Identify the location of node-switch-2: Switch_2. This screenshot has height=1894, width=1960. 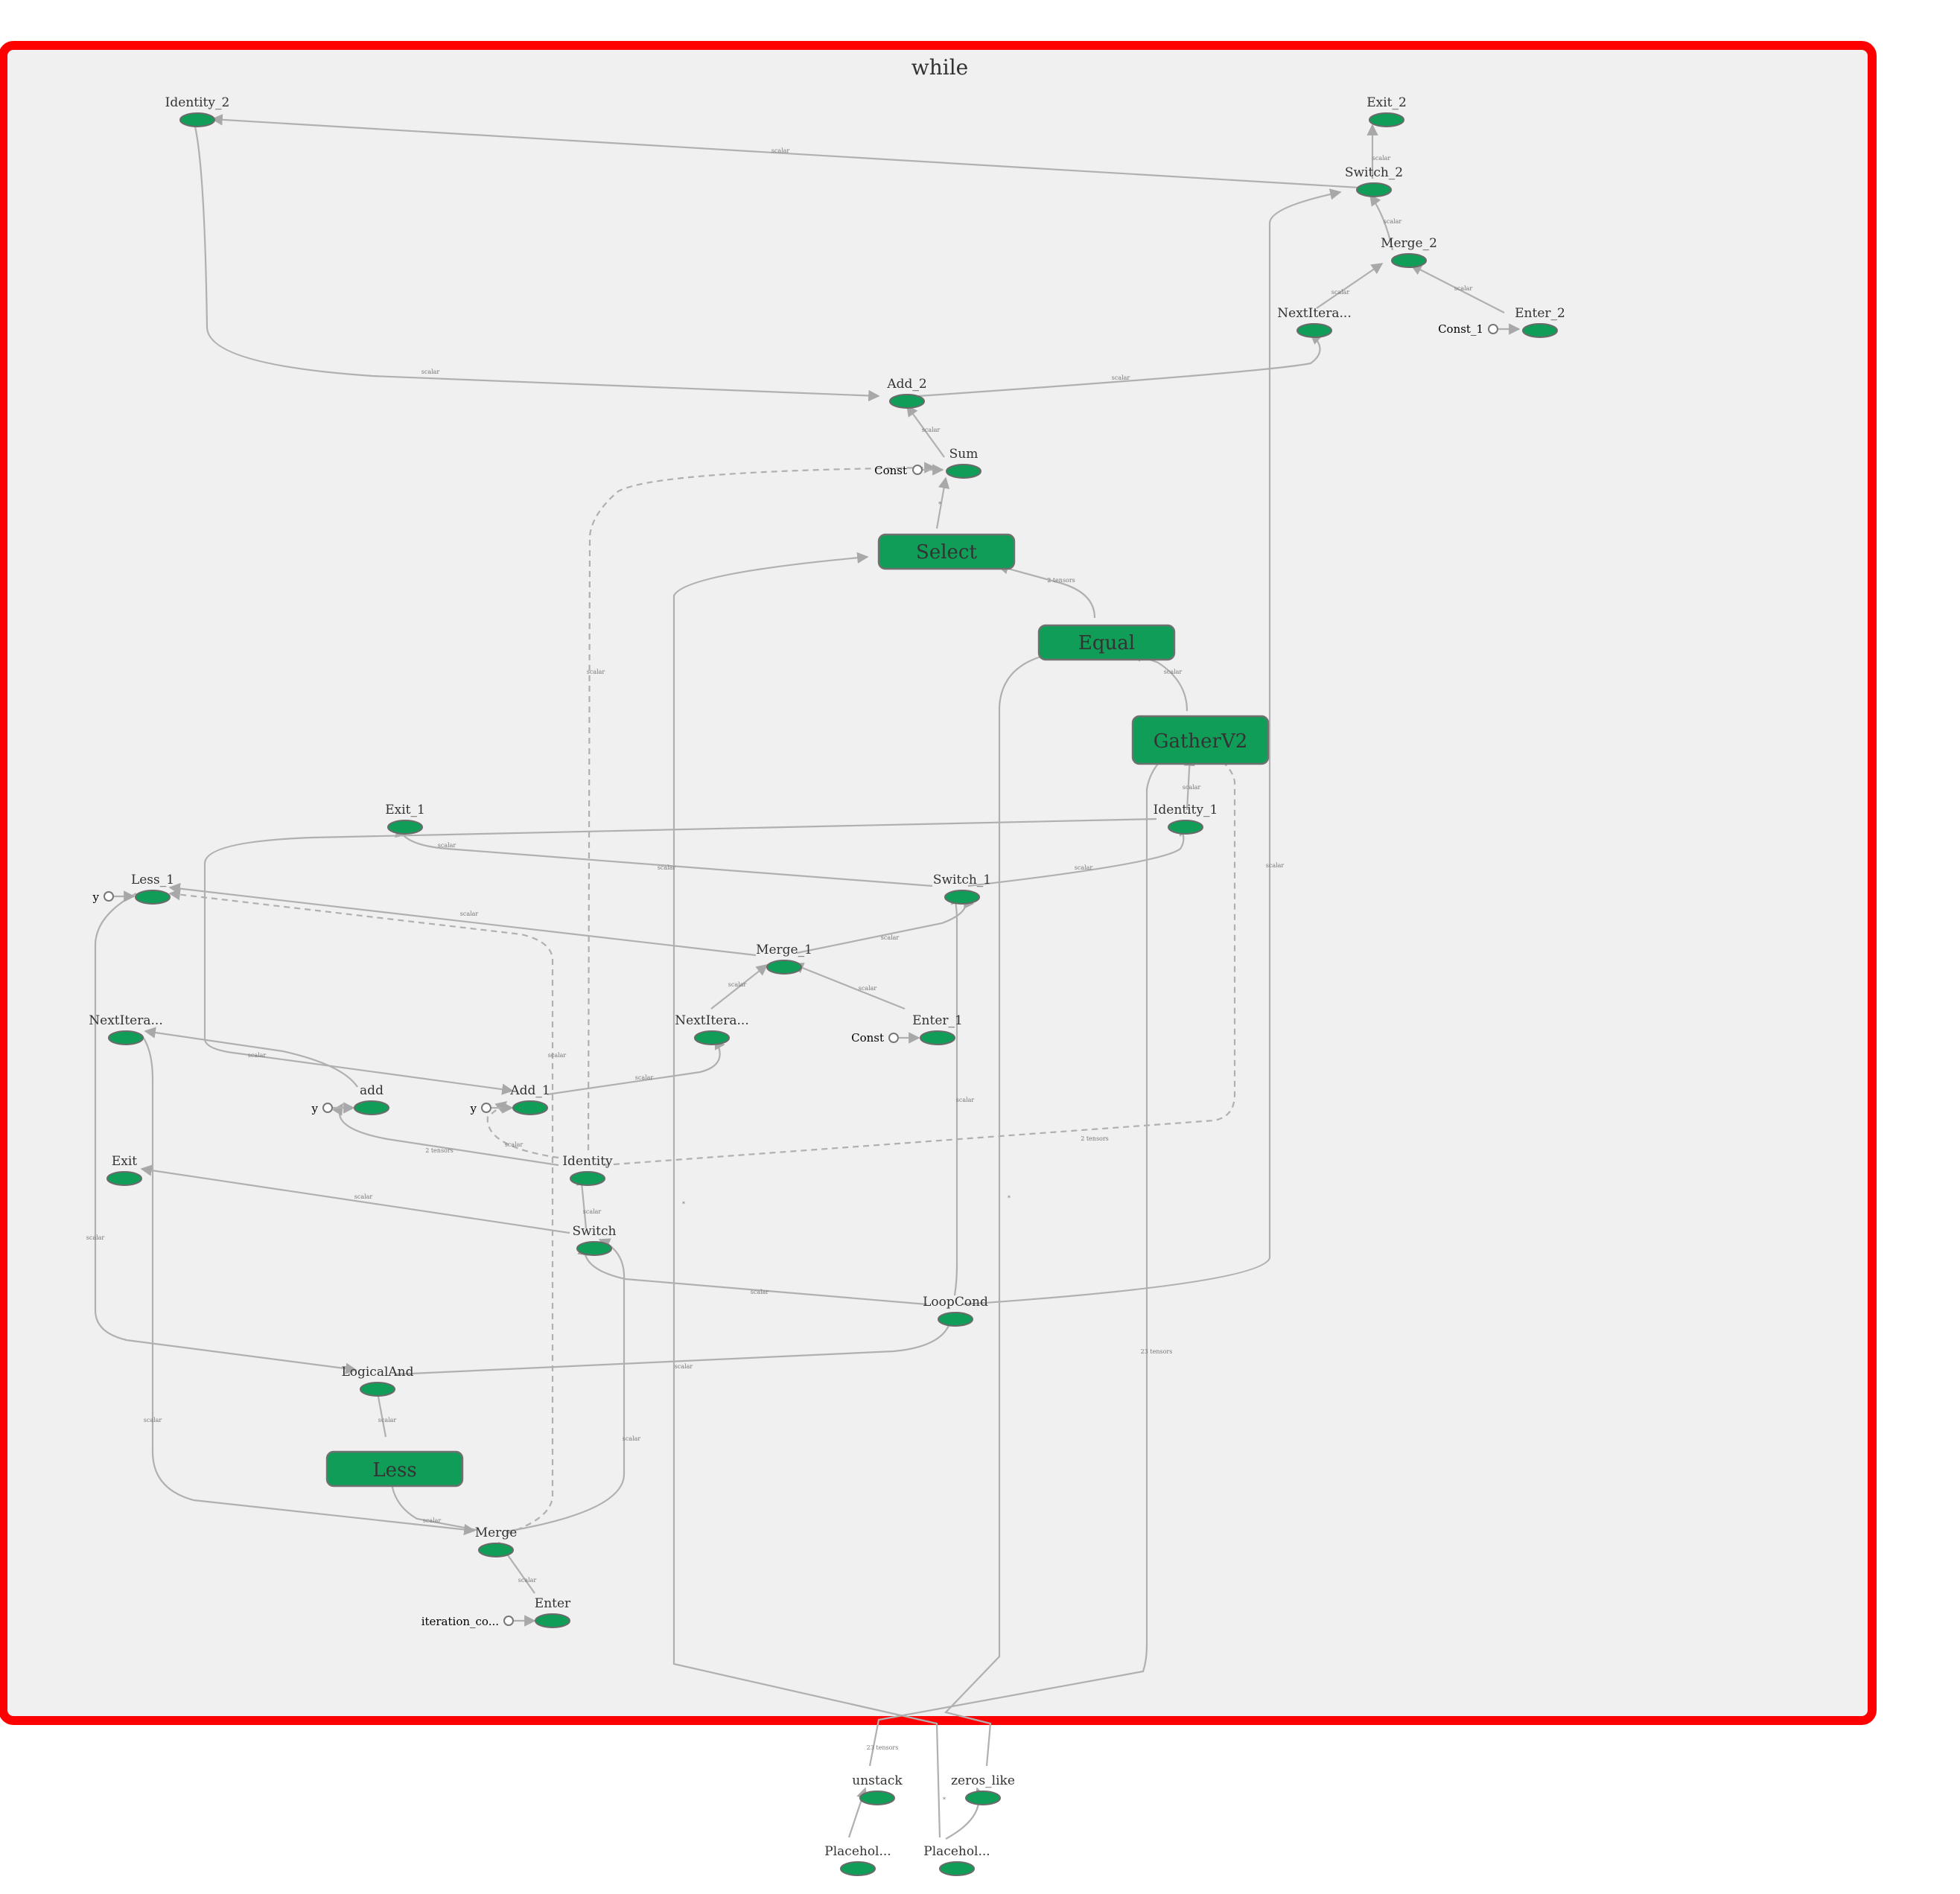
(1374, 181).